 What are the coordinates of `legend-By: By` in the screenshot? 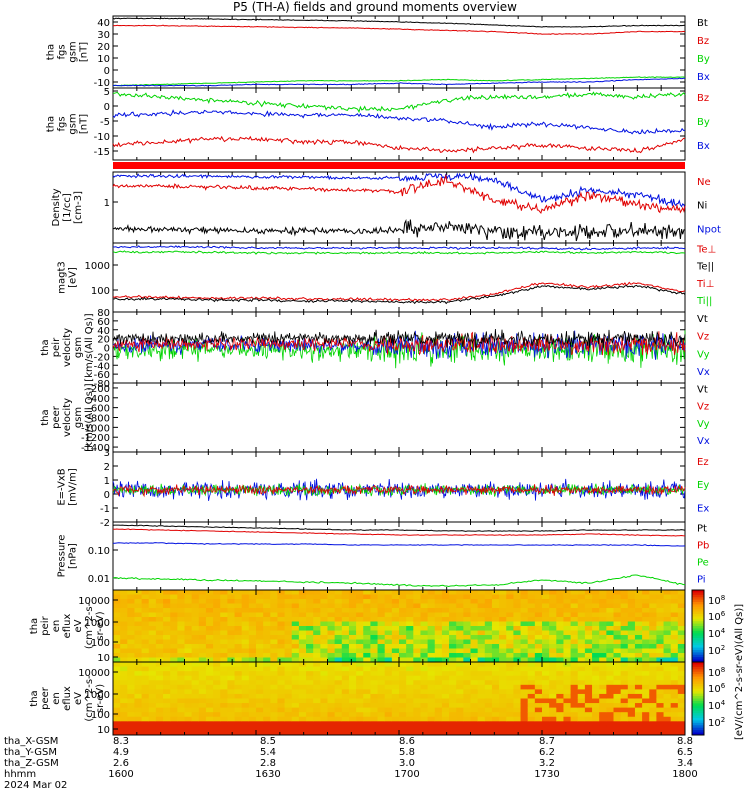 It's located at (703, 122).